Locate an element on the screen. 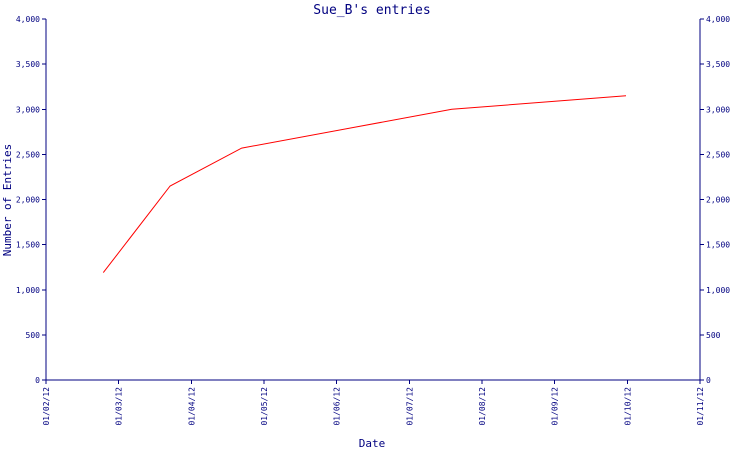  chart-title: Sue_B's entries is located at coordinates (371, 10).